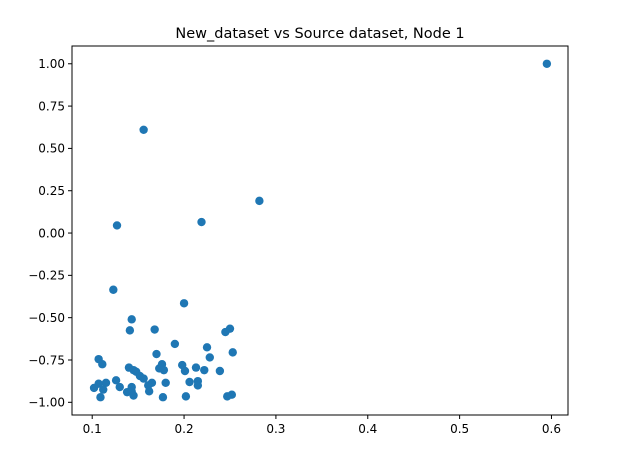 This screenshot has height=469, width=621. What do you see at coordinates (51, 149) in the screenshot?
I see `y-tick-label: 0.50` at bounding box center [51, 149].